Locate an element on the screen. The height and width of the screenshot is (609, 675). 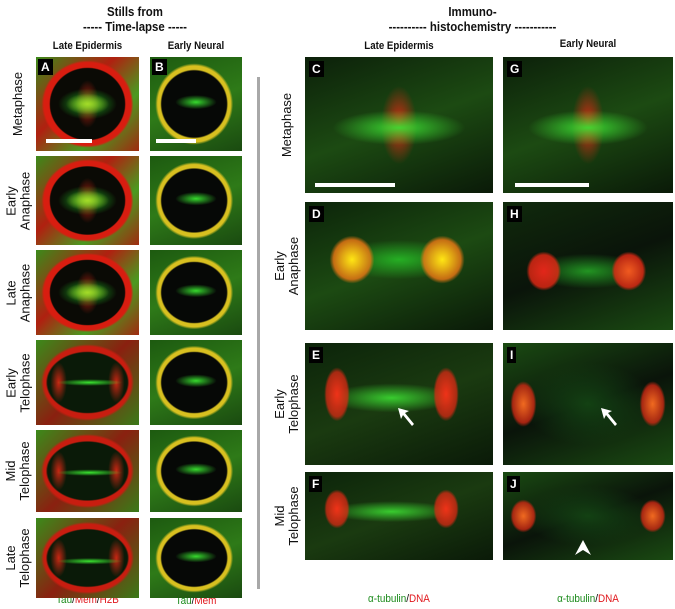
legend-c: α-tubulin/DNA is located at coordinates (398, 599).